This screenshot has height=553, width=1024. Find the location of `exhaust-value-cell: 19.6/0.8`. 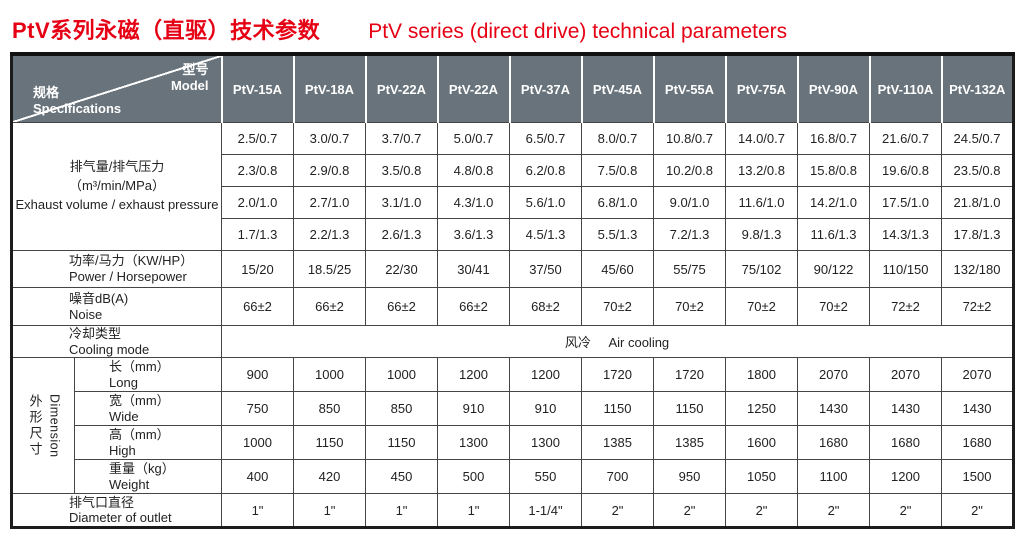

exhaust-value-cell: 19.6/0.8 is located at coordinates (905, 170).